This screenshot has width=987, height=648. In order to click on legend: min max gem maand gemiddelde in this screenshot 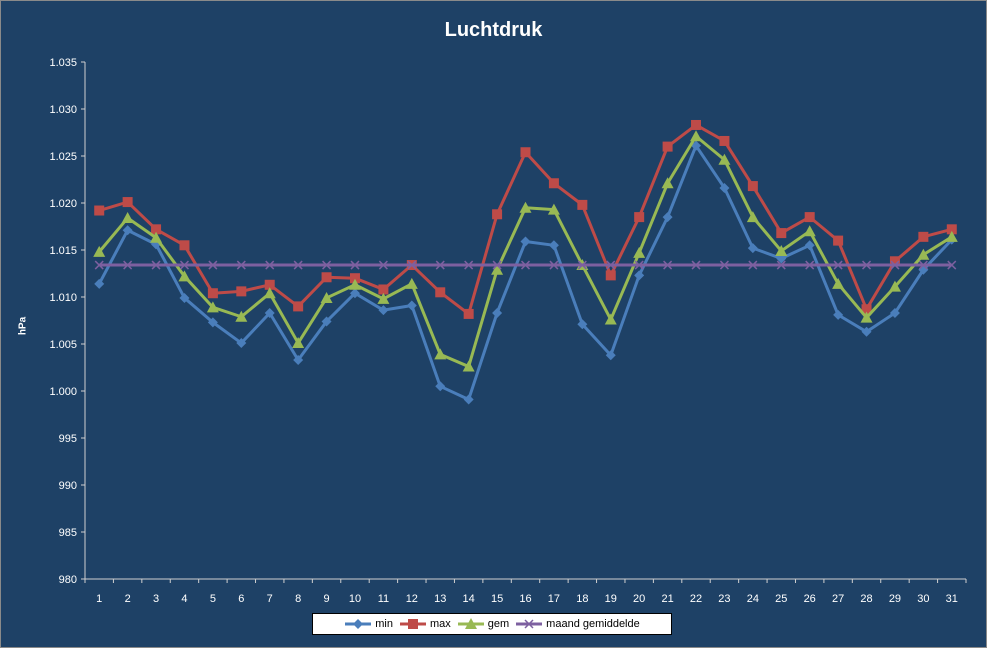, I will do `click(492, 624)`.